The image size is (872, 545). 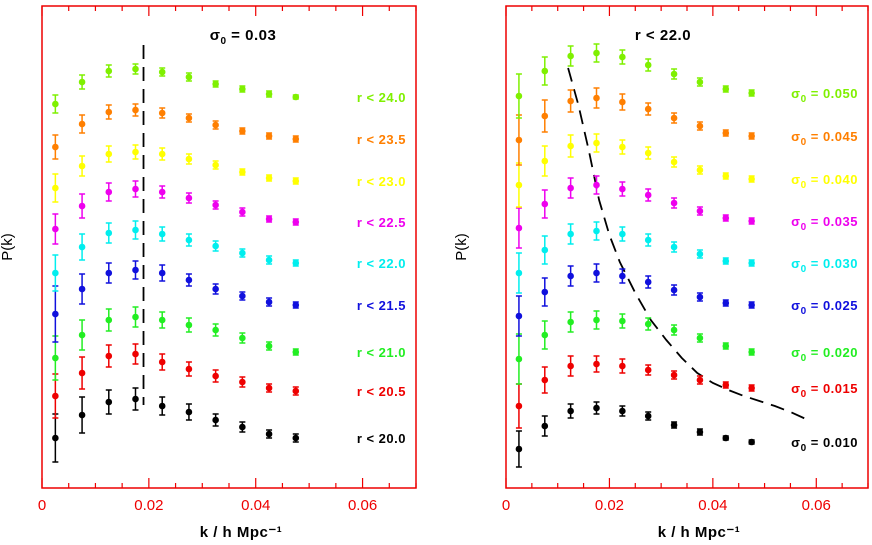 What do you see at coordinates (381, 222) in the screenshot?
I see `series-label: r < 22.5` at bounding box center [381, 222].